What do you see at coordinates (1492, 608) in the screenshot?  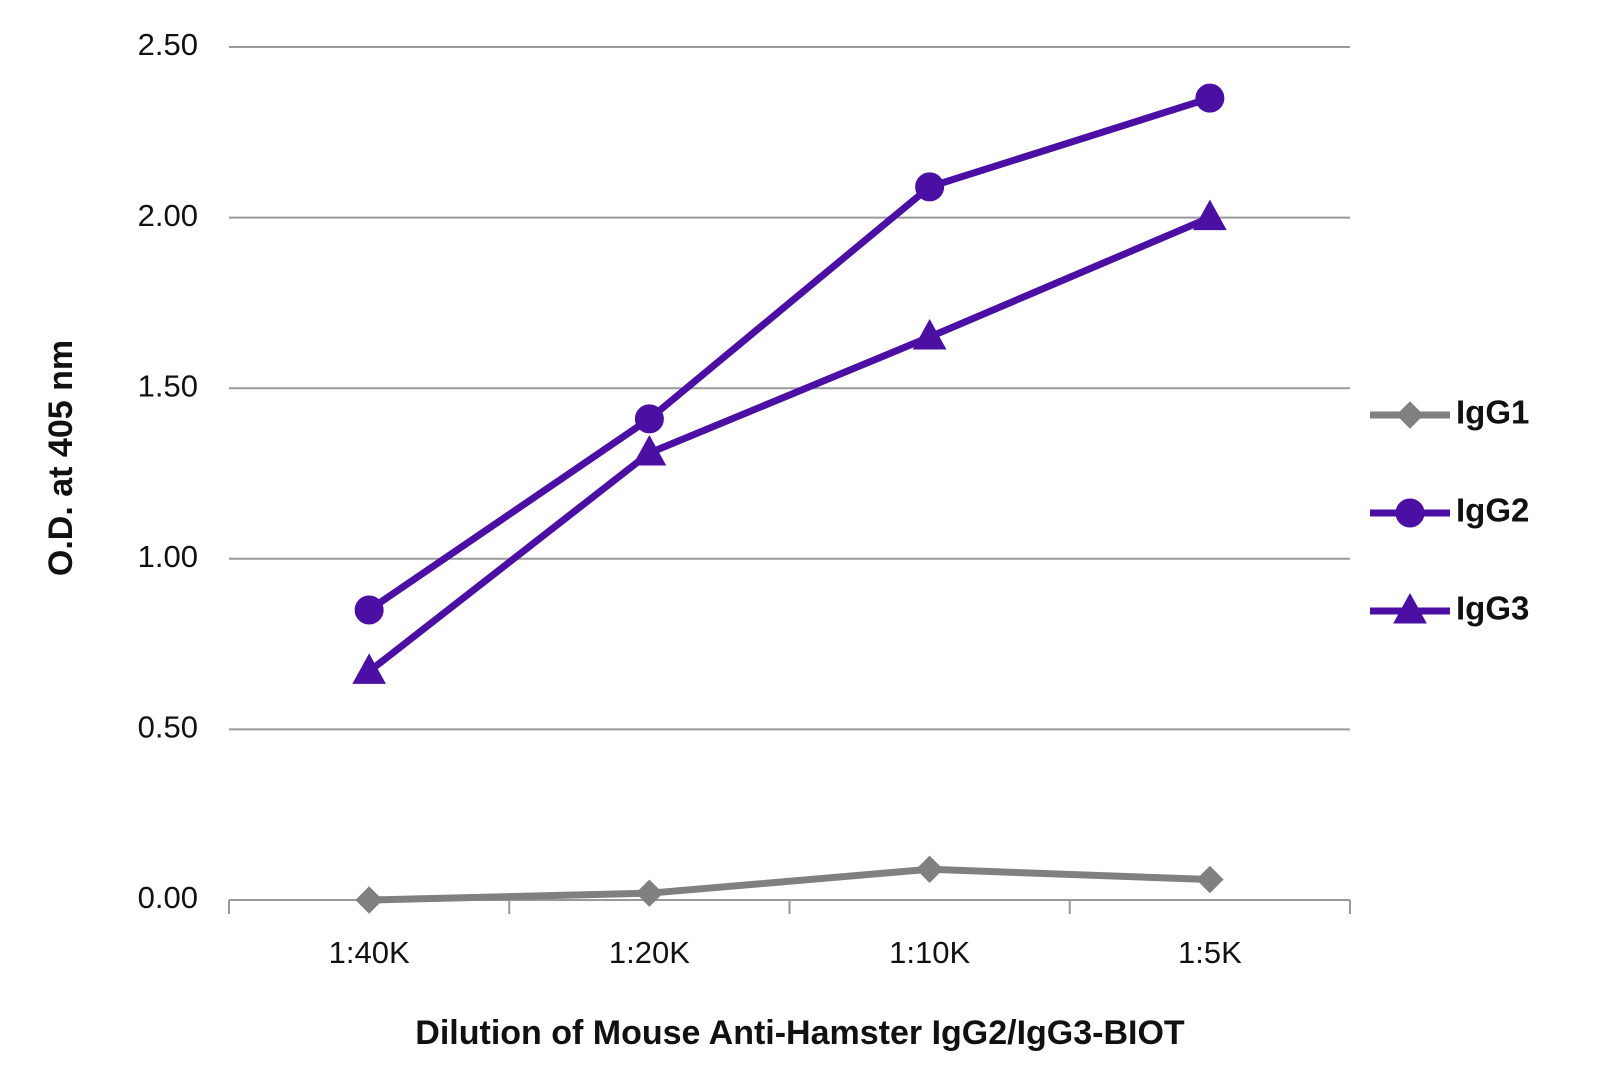 I see `legend-label: IgG3` at bounding box center [1492, 608].